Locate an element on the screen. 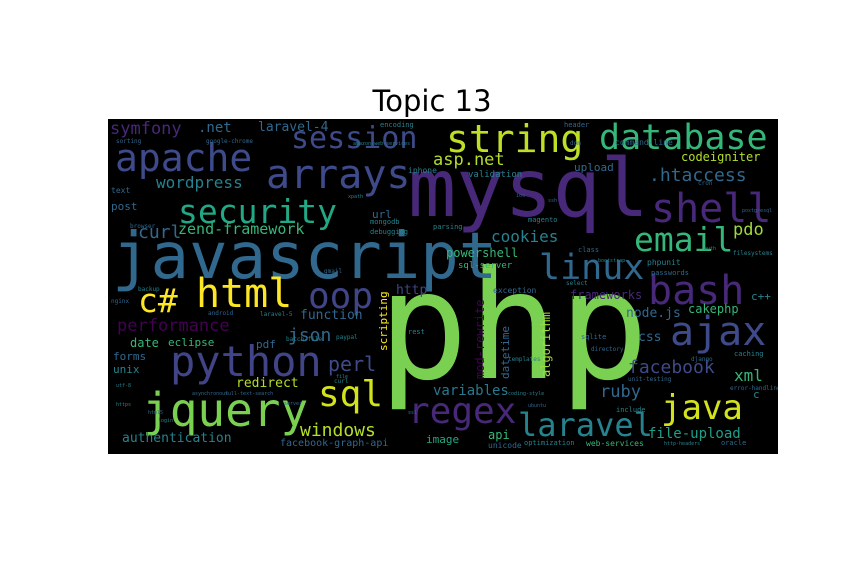 Image resolution: width=864 pixels, height=576 pixels. word-paypal: paypal is located at coordinates (347, 337).